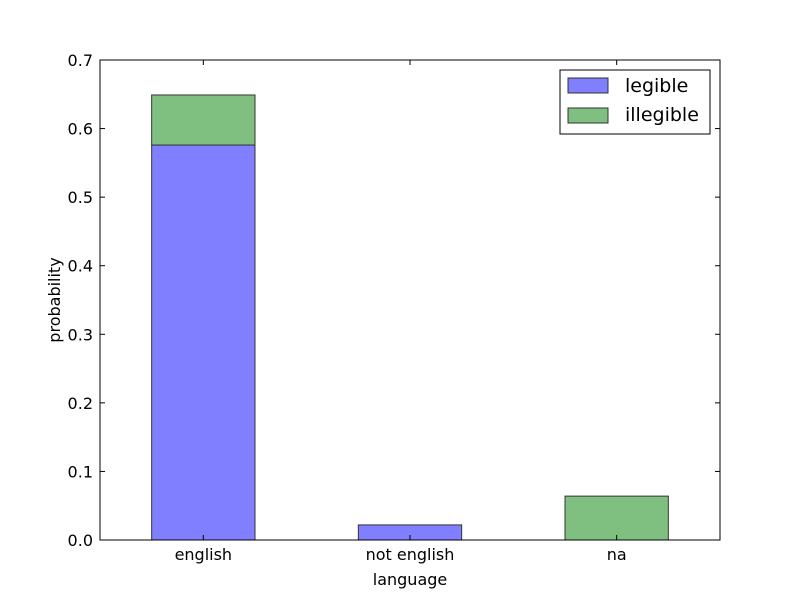 The image size is (800, 600). What do you see at coordinates (80, 540) in the screenshot?
I see `y-tick-label: 0.0` at bounding box center [80, 540].